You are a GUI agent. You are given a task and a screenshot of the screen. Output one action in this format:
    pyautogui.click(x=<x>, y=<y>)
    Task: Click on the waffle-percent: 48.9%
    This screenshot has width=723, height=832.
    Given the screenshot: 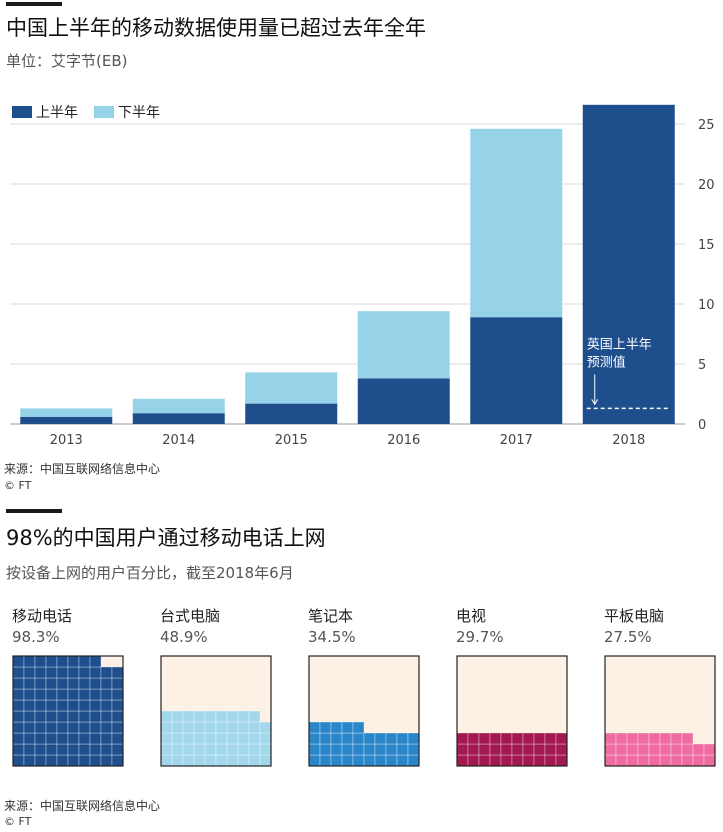 What is the action you would take?
    pyautogui.click(x=184, y=637)
    